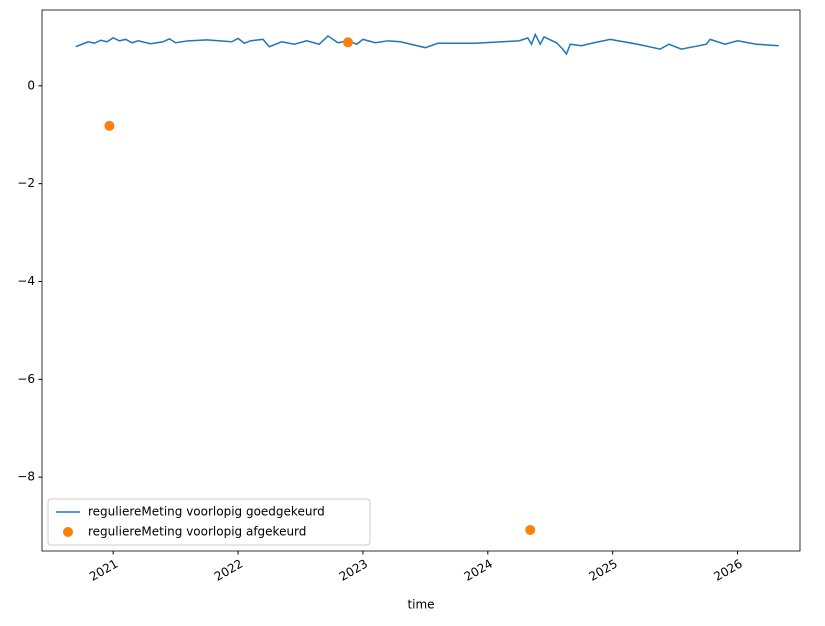 This screenshot has width=825, height=626. I want to click on y-tick-label: 0, so click(31, 85).